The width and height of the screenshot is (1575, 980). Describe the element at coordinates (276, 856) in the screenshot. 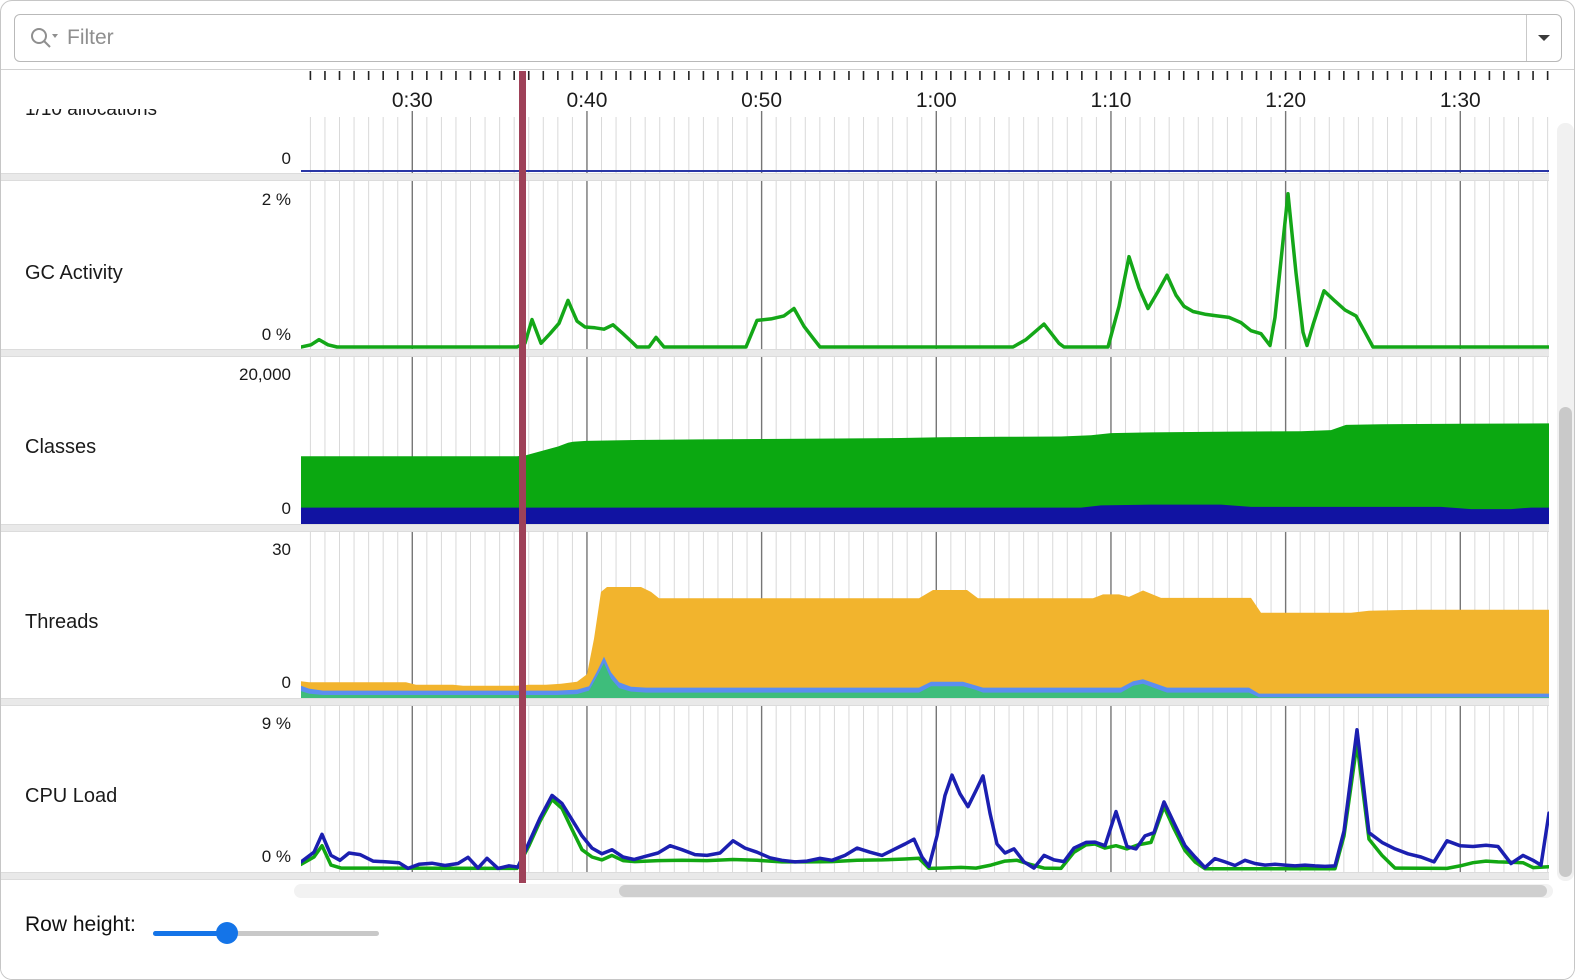

I see `axis-min-cpu: 0 %` at that location.